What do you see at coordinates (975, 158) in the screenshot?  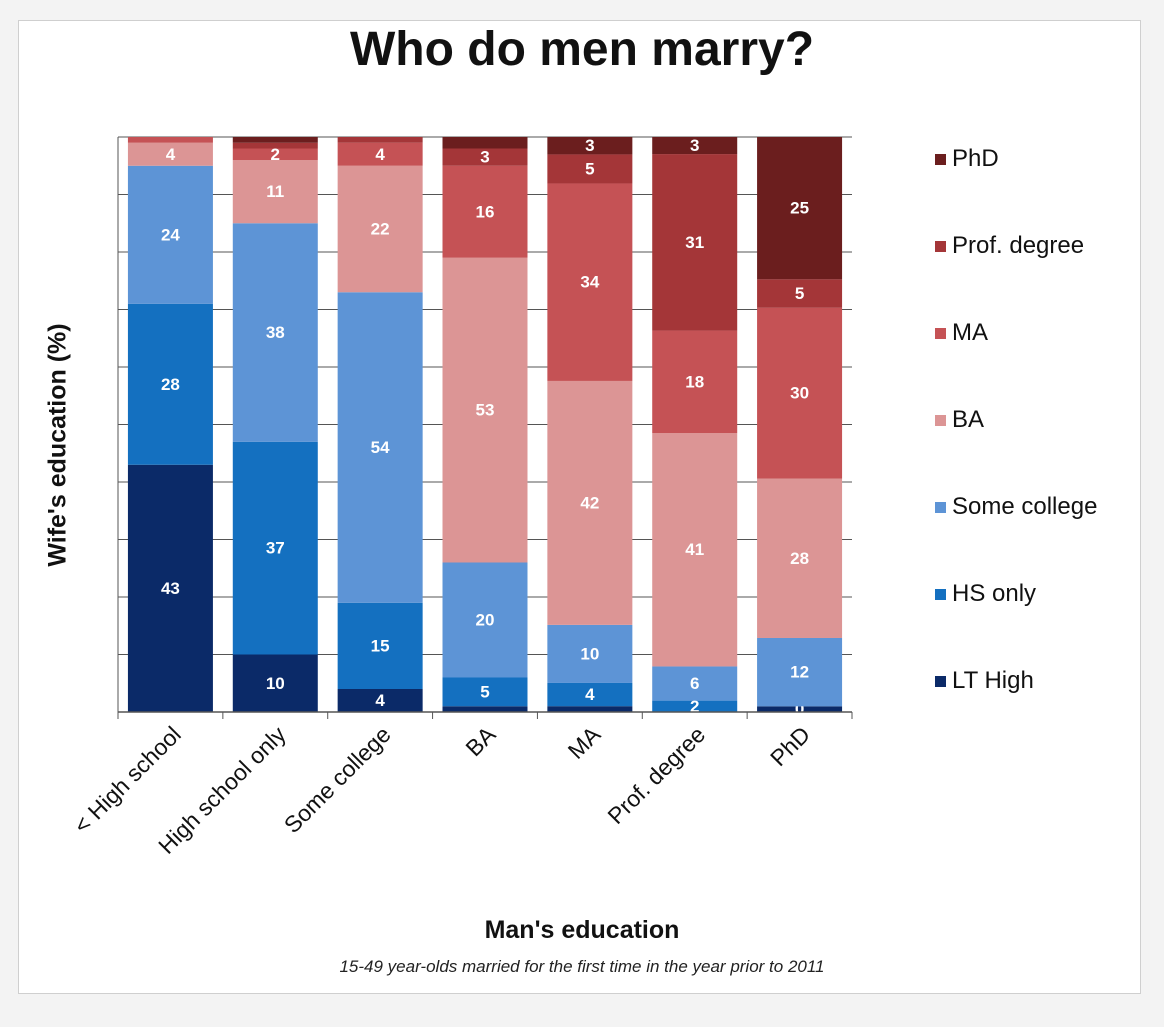 I see `legend-label: PhD` at bounding box center [975, 158].